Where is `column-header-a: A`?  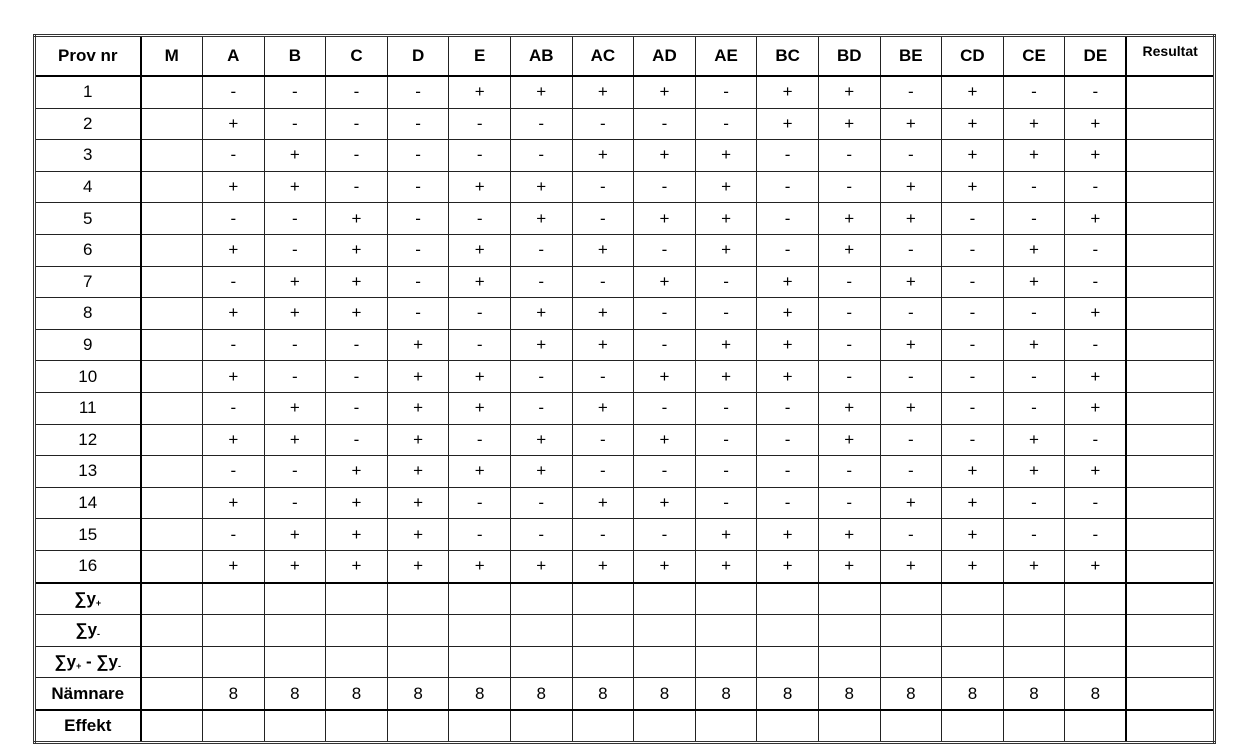 column-header-a: A is located at coordinates (233, 56).